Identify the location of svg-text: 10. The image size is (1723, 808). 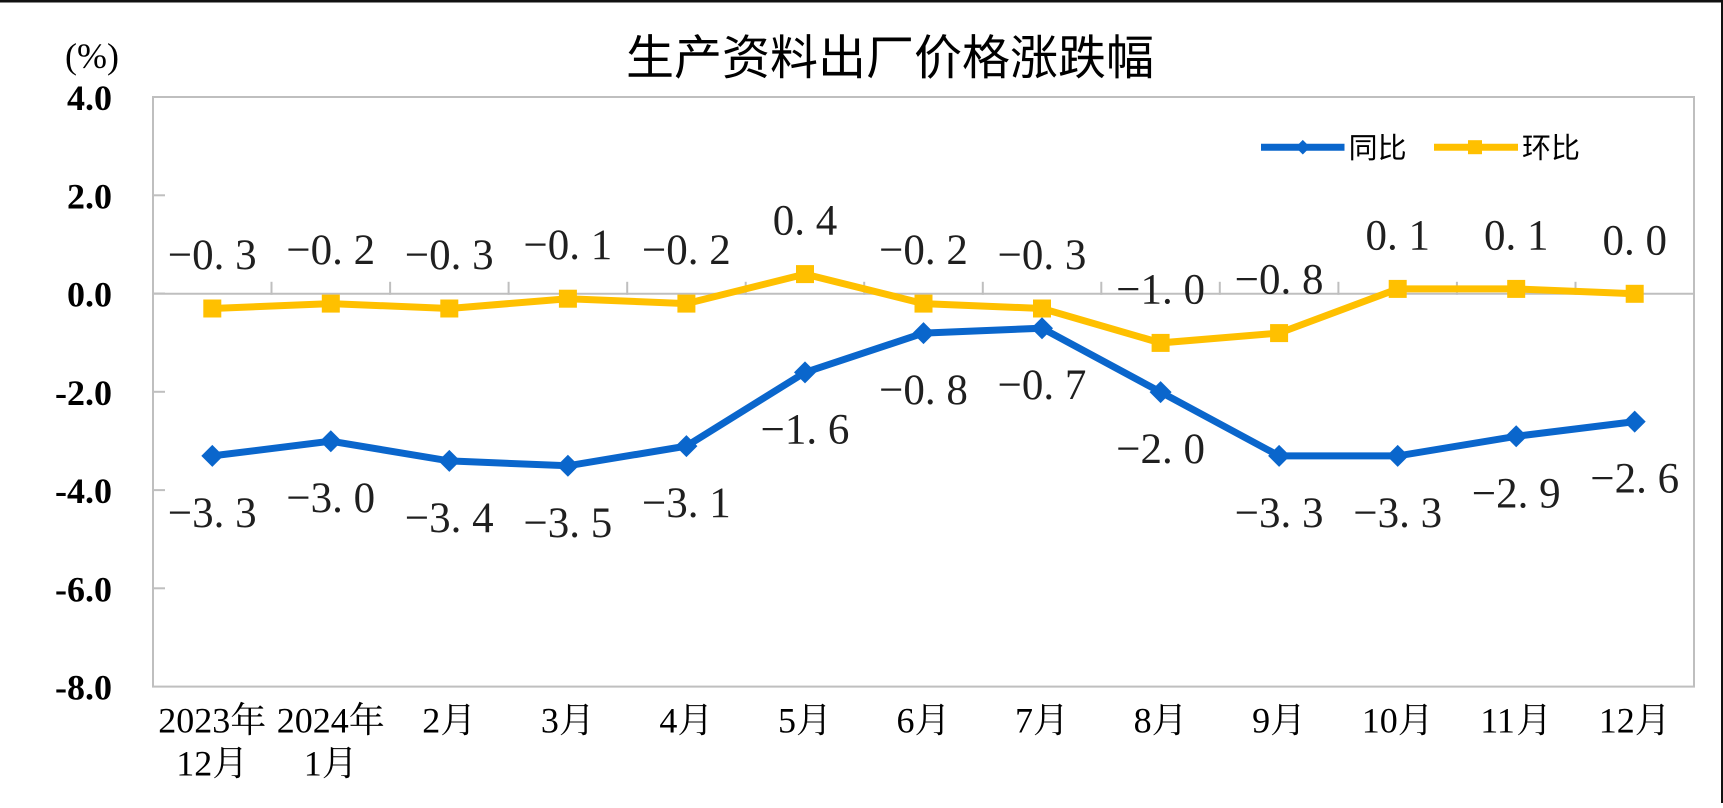
(1380, 721).